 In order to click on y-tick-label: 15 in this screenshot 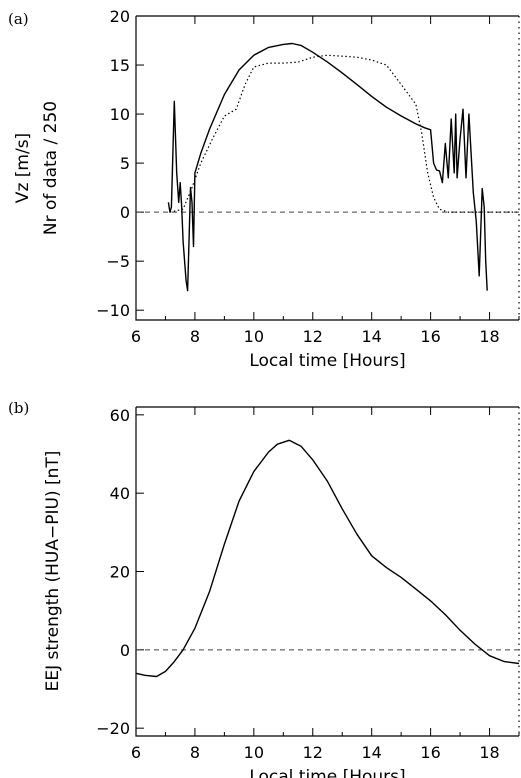, I will do `click(120, 65)`.